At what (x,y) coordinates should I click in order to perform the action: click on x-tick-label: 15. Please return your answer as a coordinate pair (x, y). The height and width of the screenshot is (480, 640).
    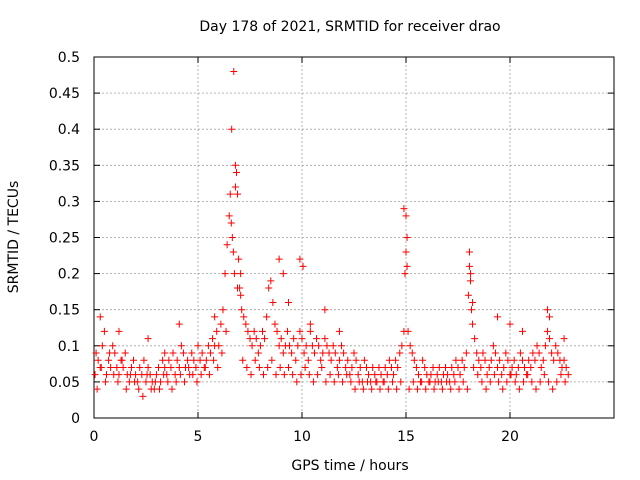
    Looking at the image, I should click on (406, 437).